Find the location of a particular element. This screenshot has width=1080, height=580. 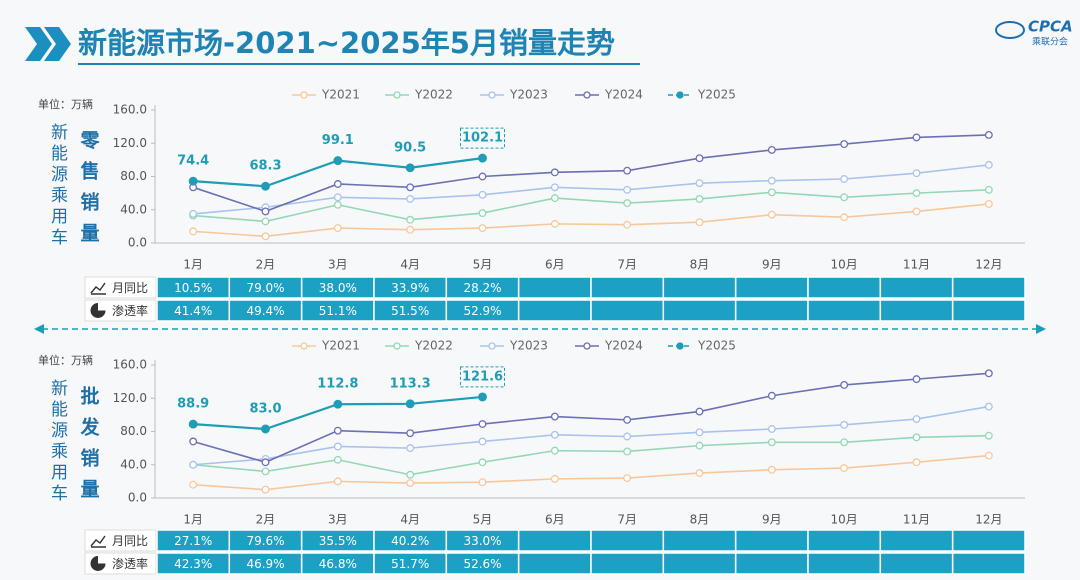

data-label: 121.6 is located at coordinates (482, 376).